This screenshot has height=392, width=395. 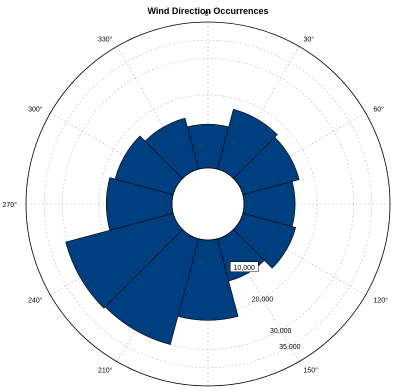 I want to click on angle-label-150: 150°, so click(x=311, y=370).